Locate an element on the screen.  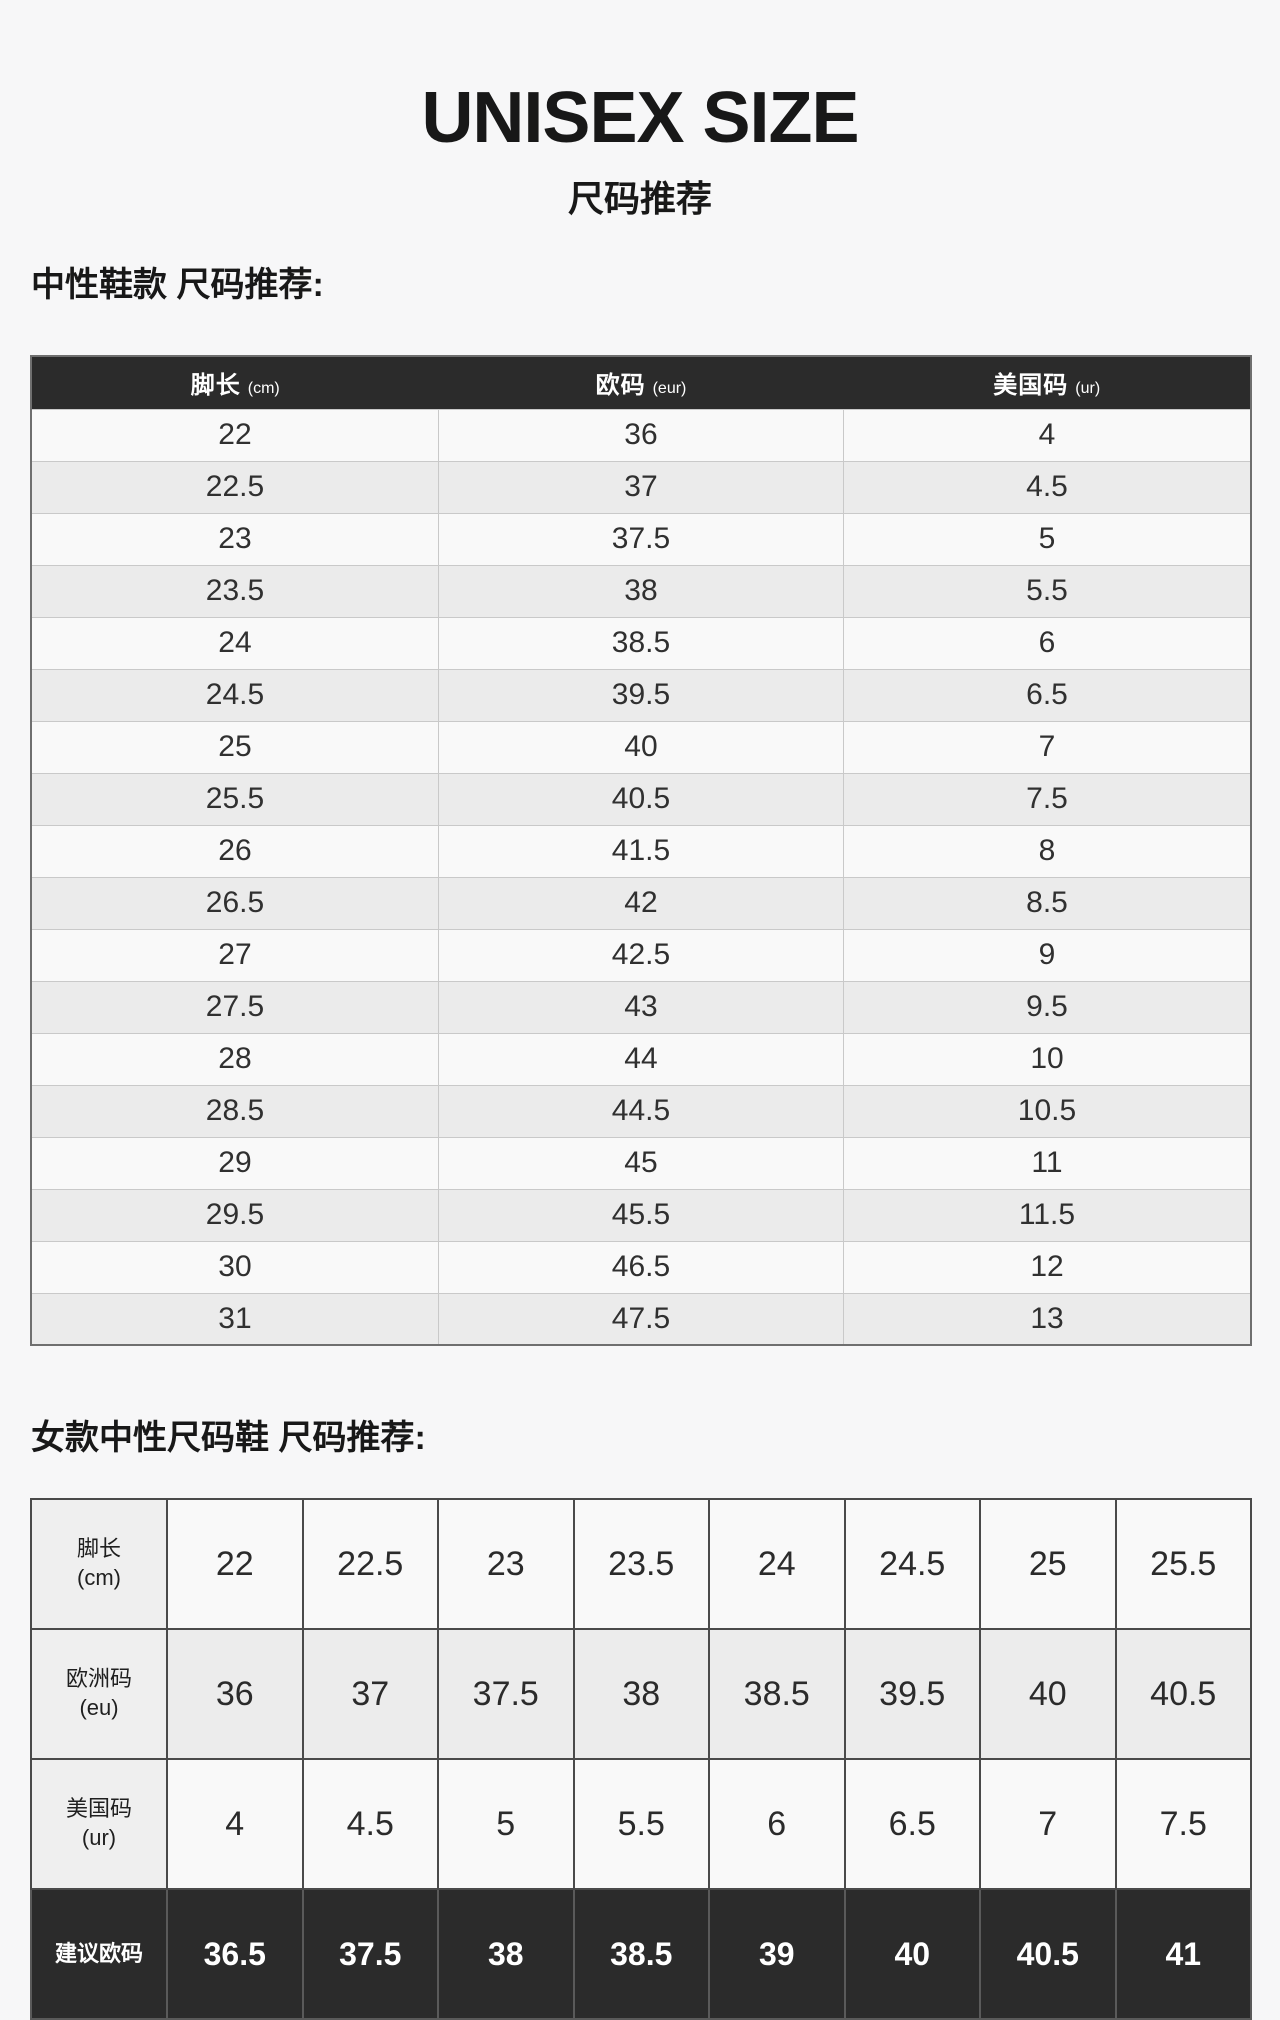
size-value-cell: 6 is located at coordinates (777, 1824).